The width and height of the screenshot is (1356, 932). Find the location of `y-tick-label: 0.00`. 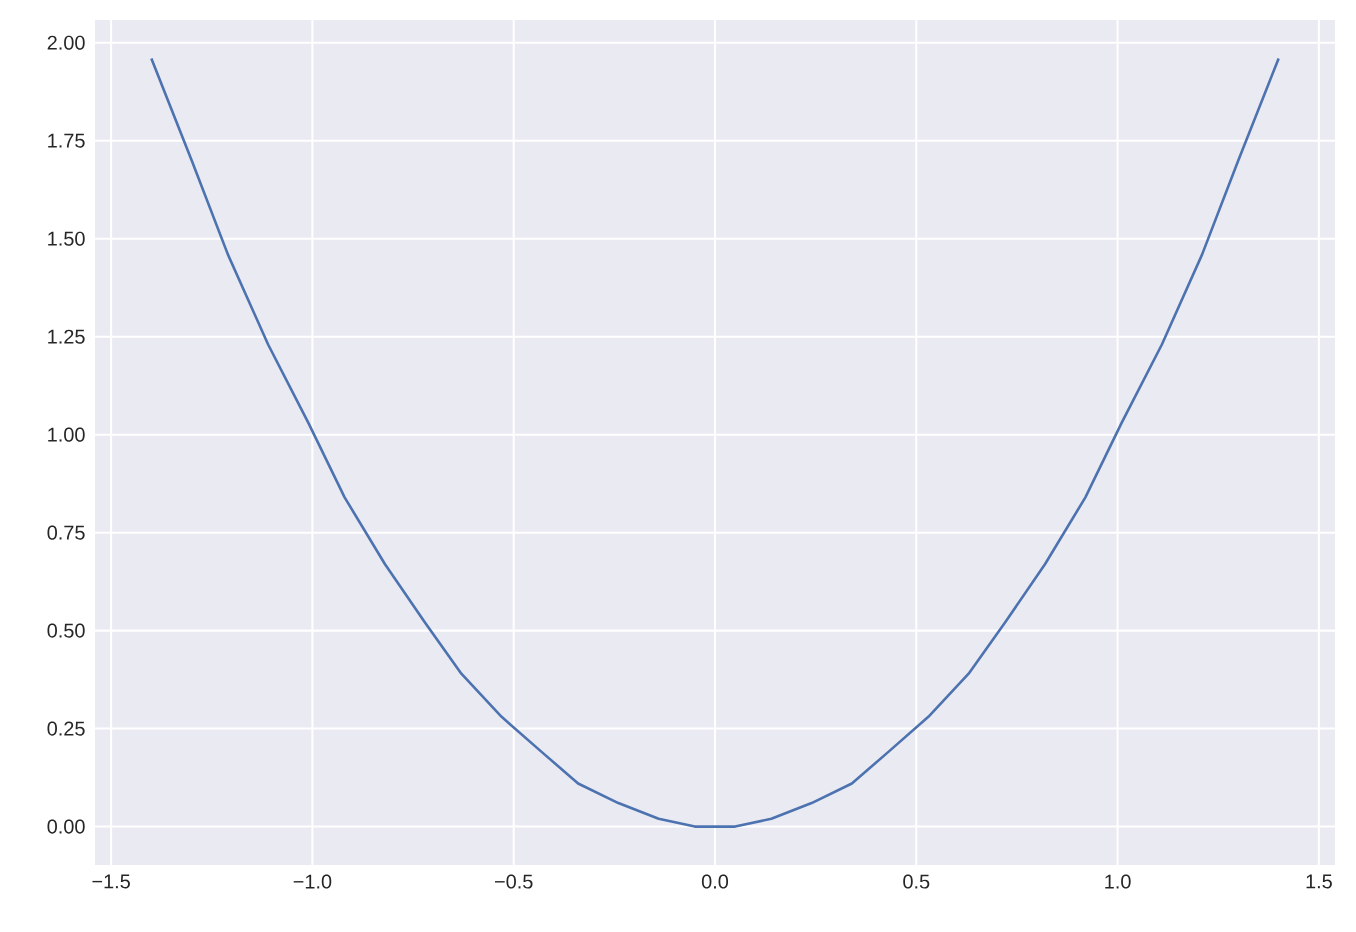

y-tick-label: 0.00 is located at coordinates (66, 826).